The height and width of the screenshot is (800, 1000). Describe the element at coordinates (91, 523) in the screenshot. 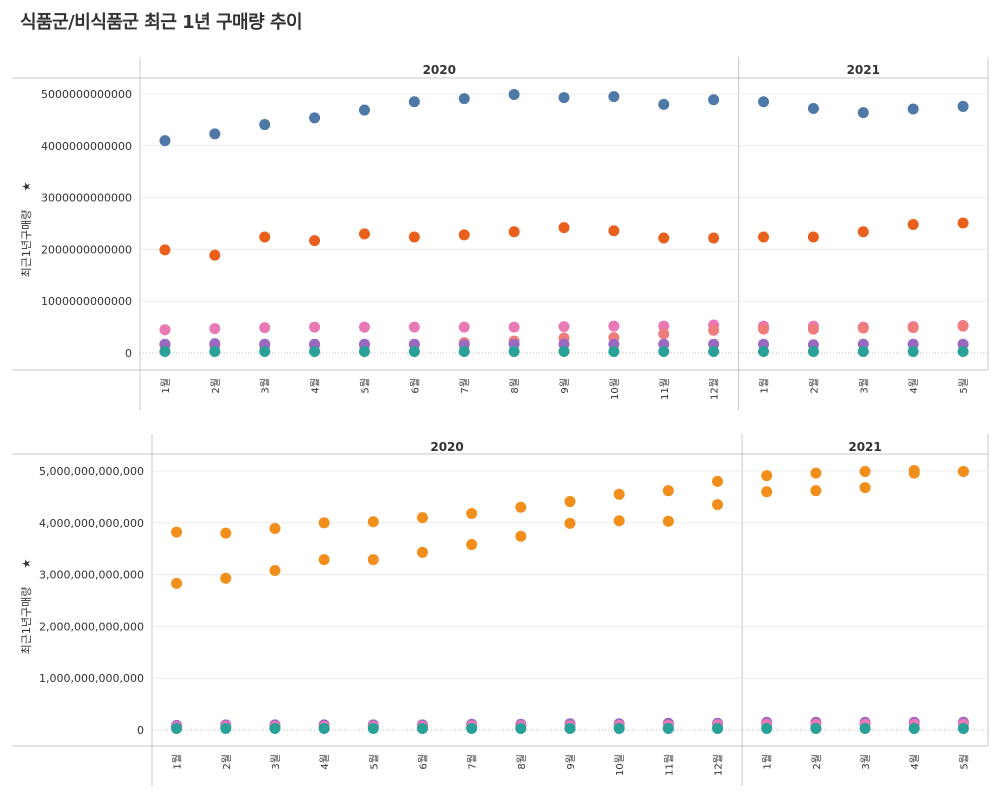

I see `y-tick-label: 4,000,000,000,000` at that location.